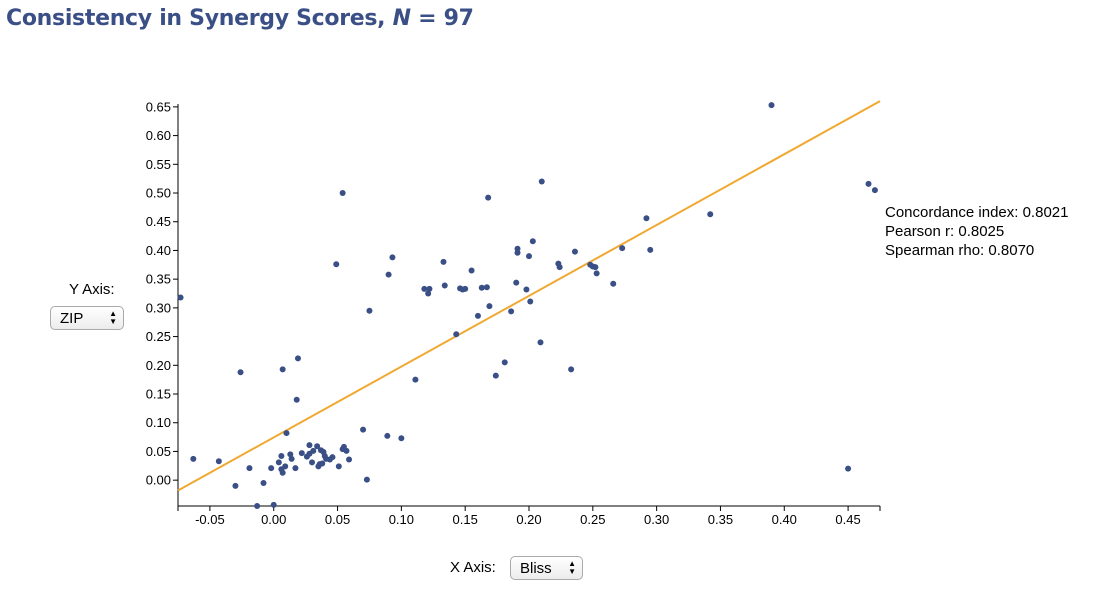  What do you see at coordinates (158, 451) in the screenshot?
I see `y-tick-label: 0.05` at bounding box center [158, 451].